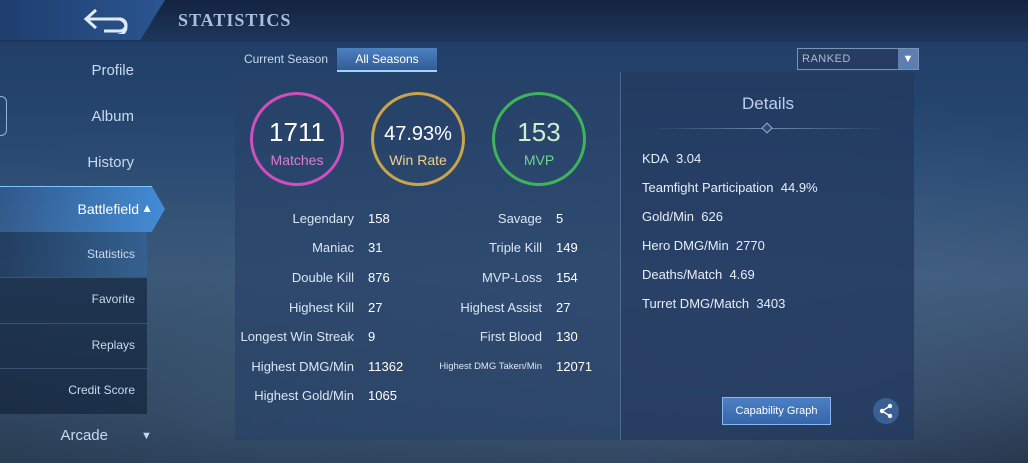 Image resolution: width=1028 pixels, height=463 pixels. Describe the element at coordinates (372, 336) in the screenshot. I see `stat-value: 9` at that location.